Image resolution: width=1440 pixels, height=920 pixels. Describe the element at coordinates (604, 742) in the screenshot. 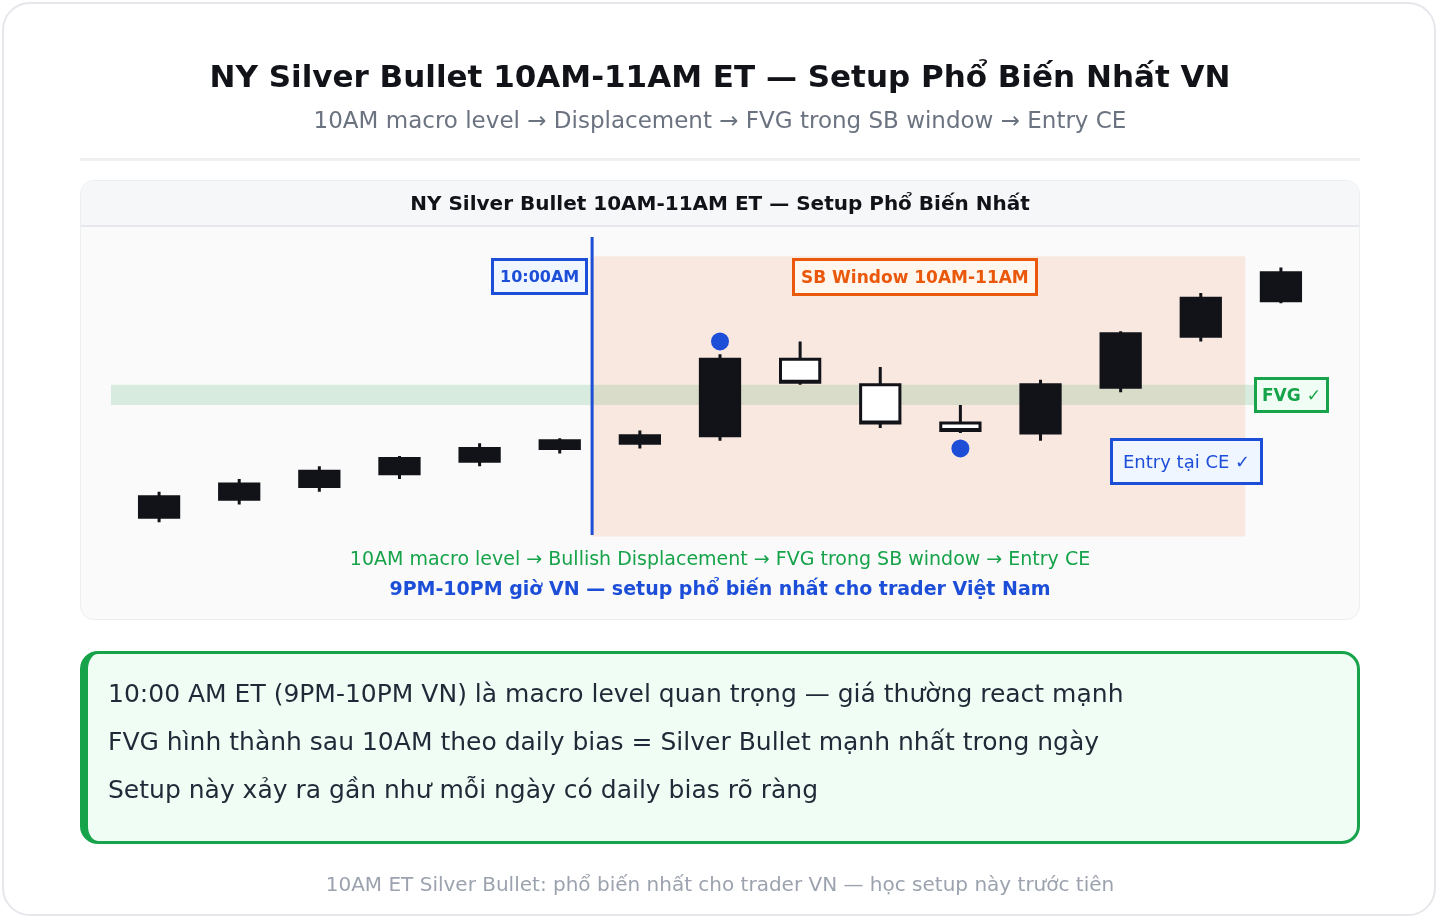

I see `text: FVG hình thành sau 10AM theo daily bias = Silver Bullet mạnh nhất trong ngày` at that location.